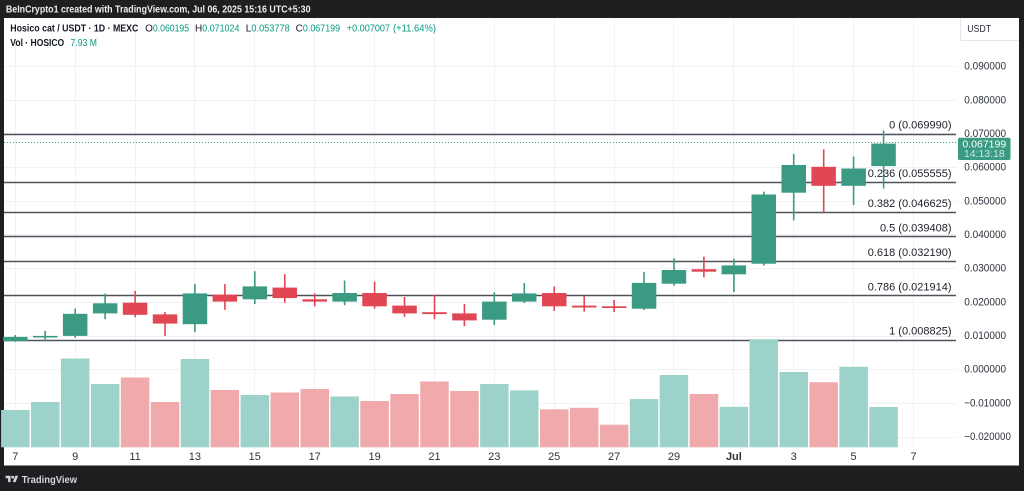 Image resolution: width=1024 pixels, height=491 pixels. Describe the element at coordinates (985, 269) in the screenshot. I see `svg-text: 0.030000` at that location.